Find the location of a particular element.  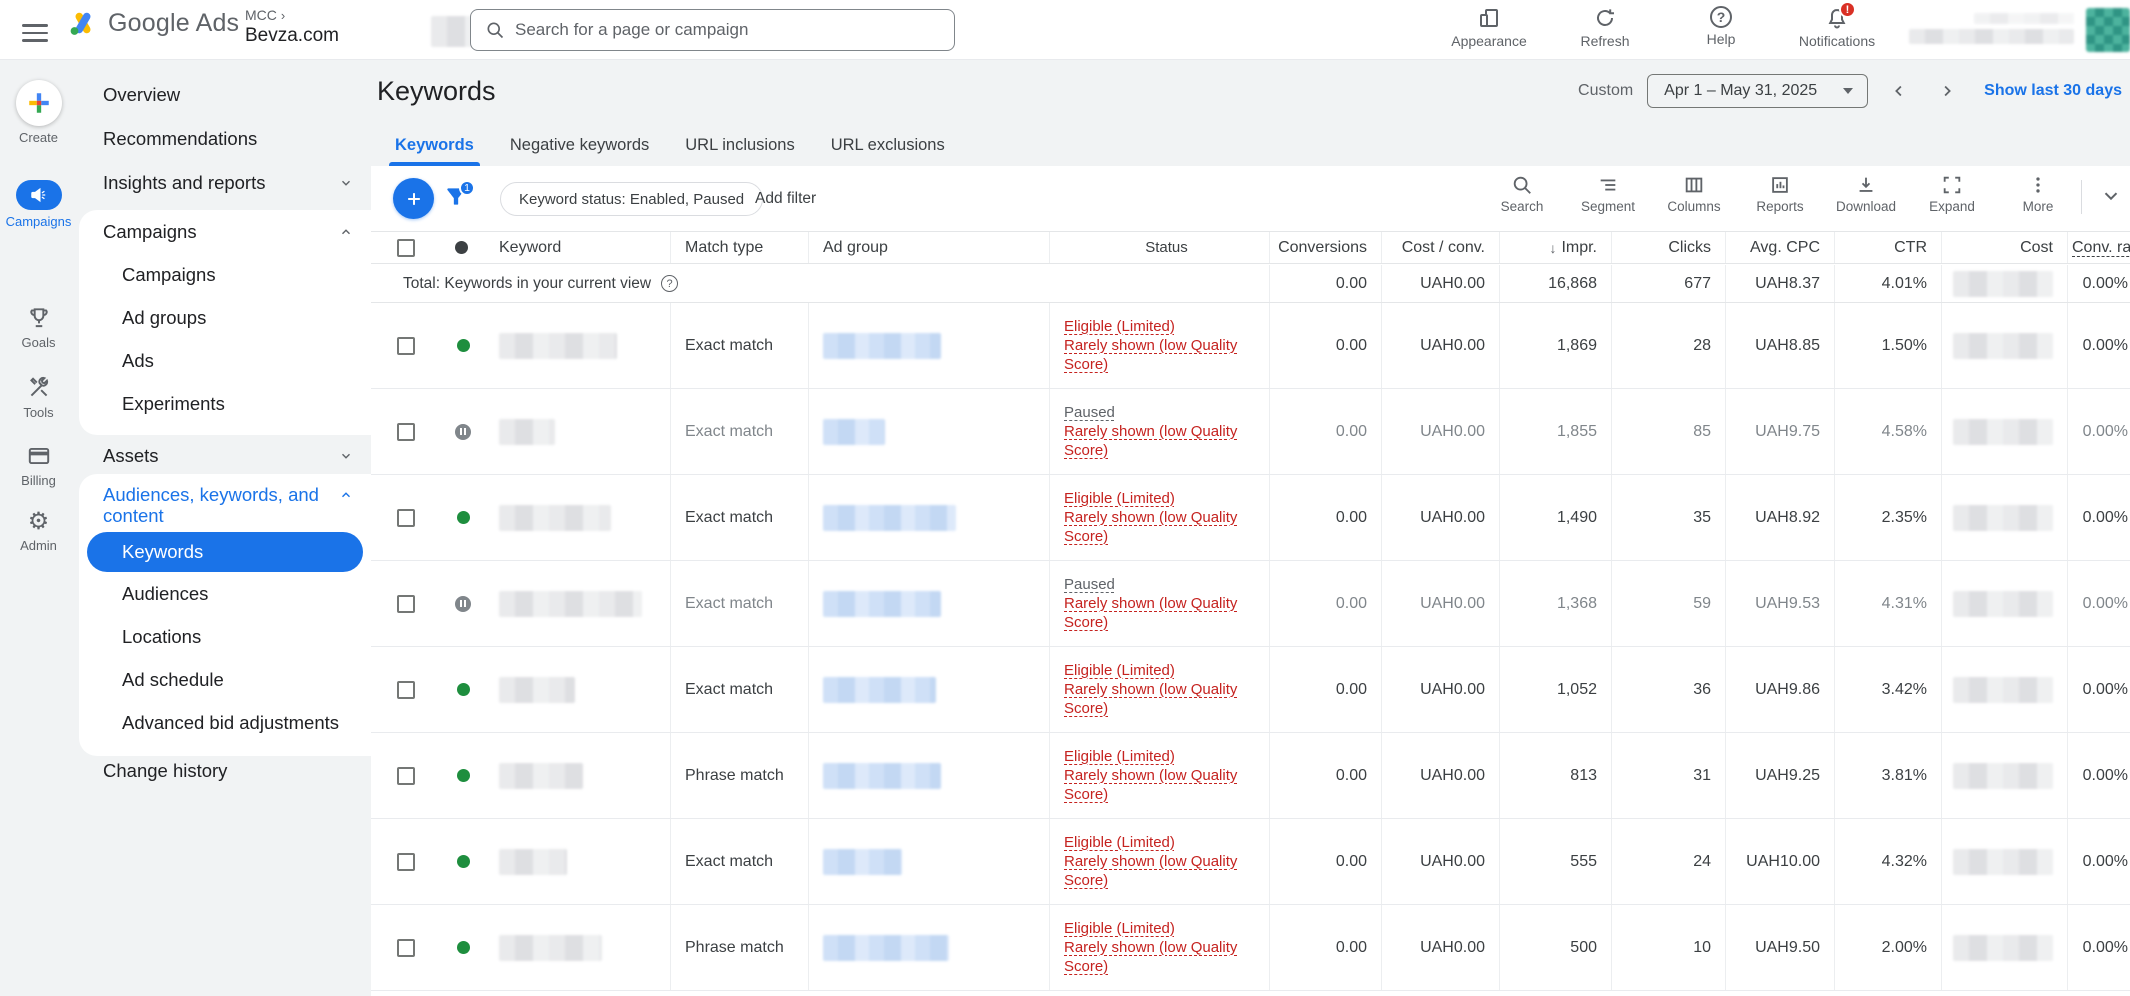

nav-assets: Assets is located at coordinates (224, 456).